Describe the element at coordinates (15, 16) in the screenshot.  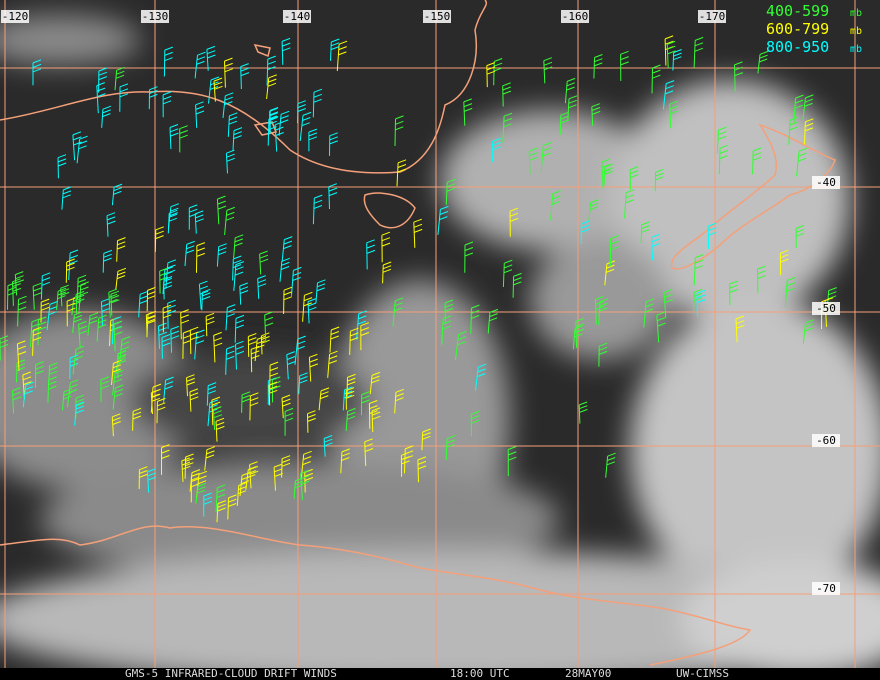
I see `longitude-label: -120` at that location.